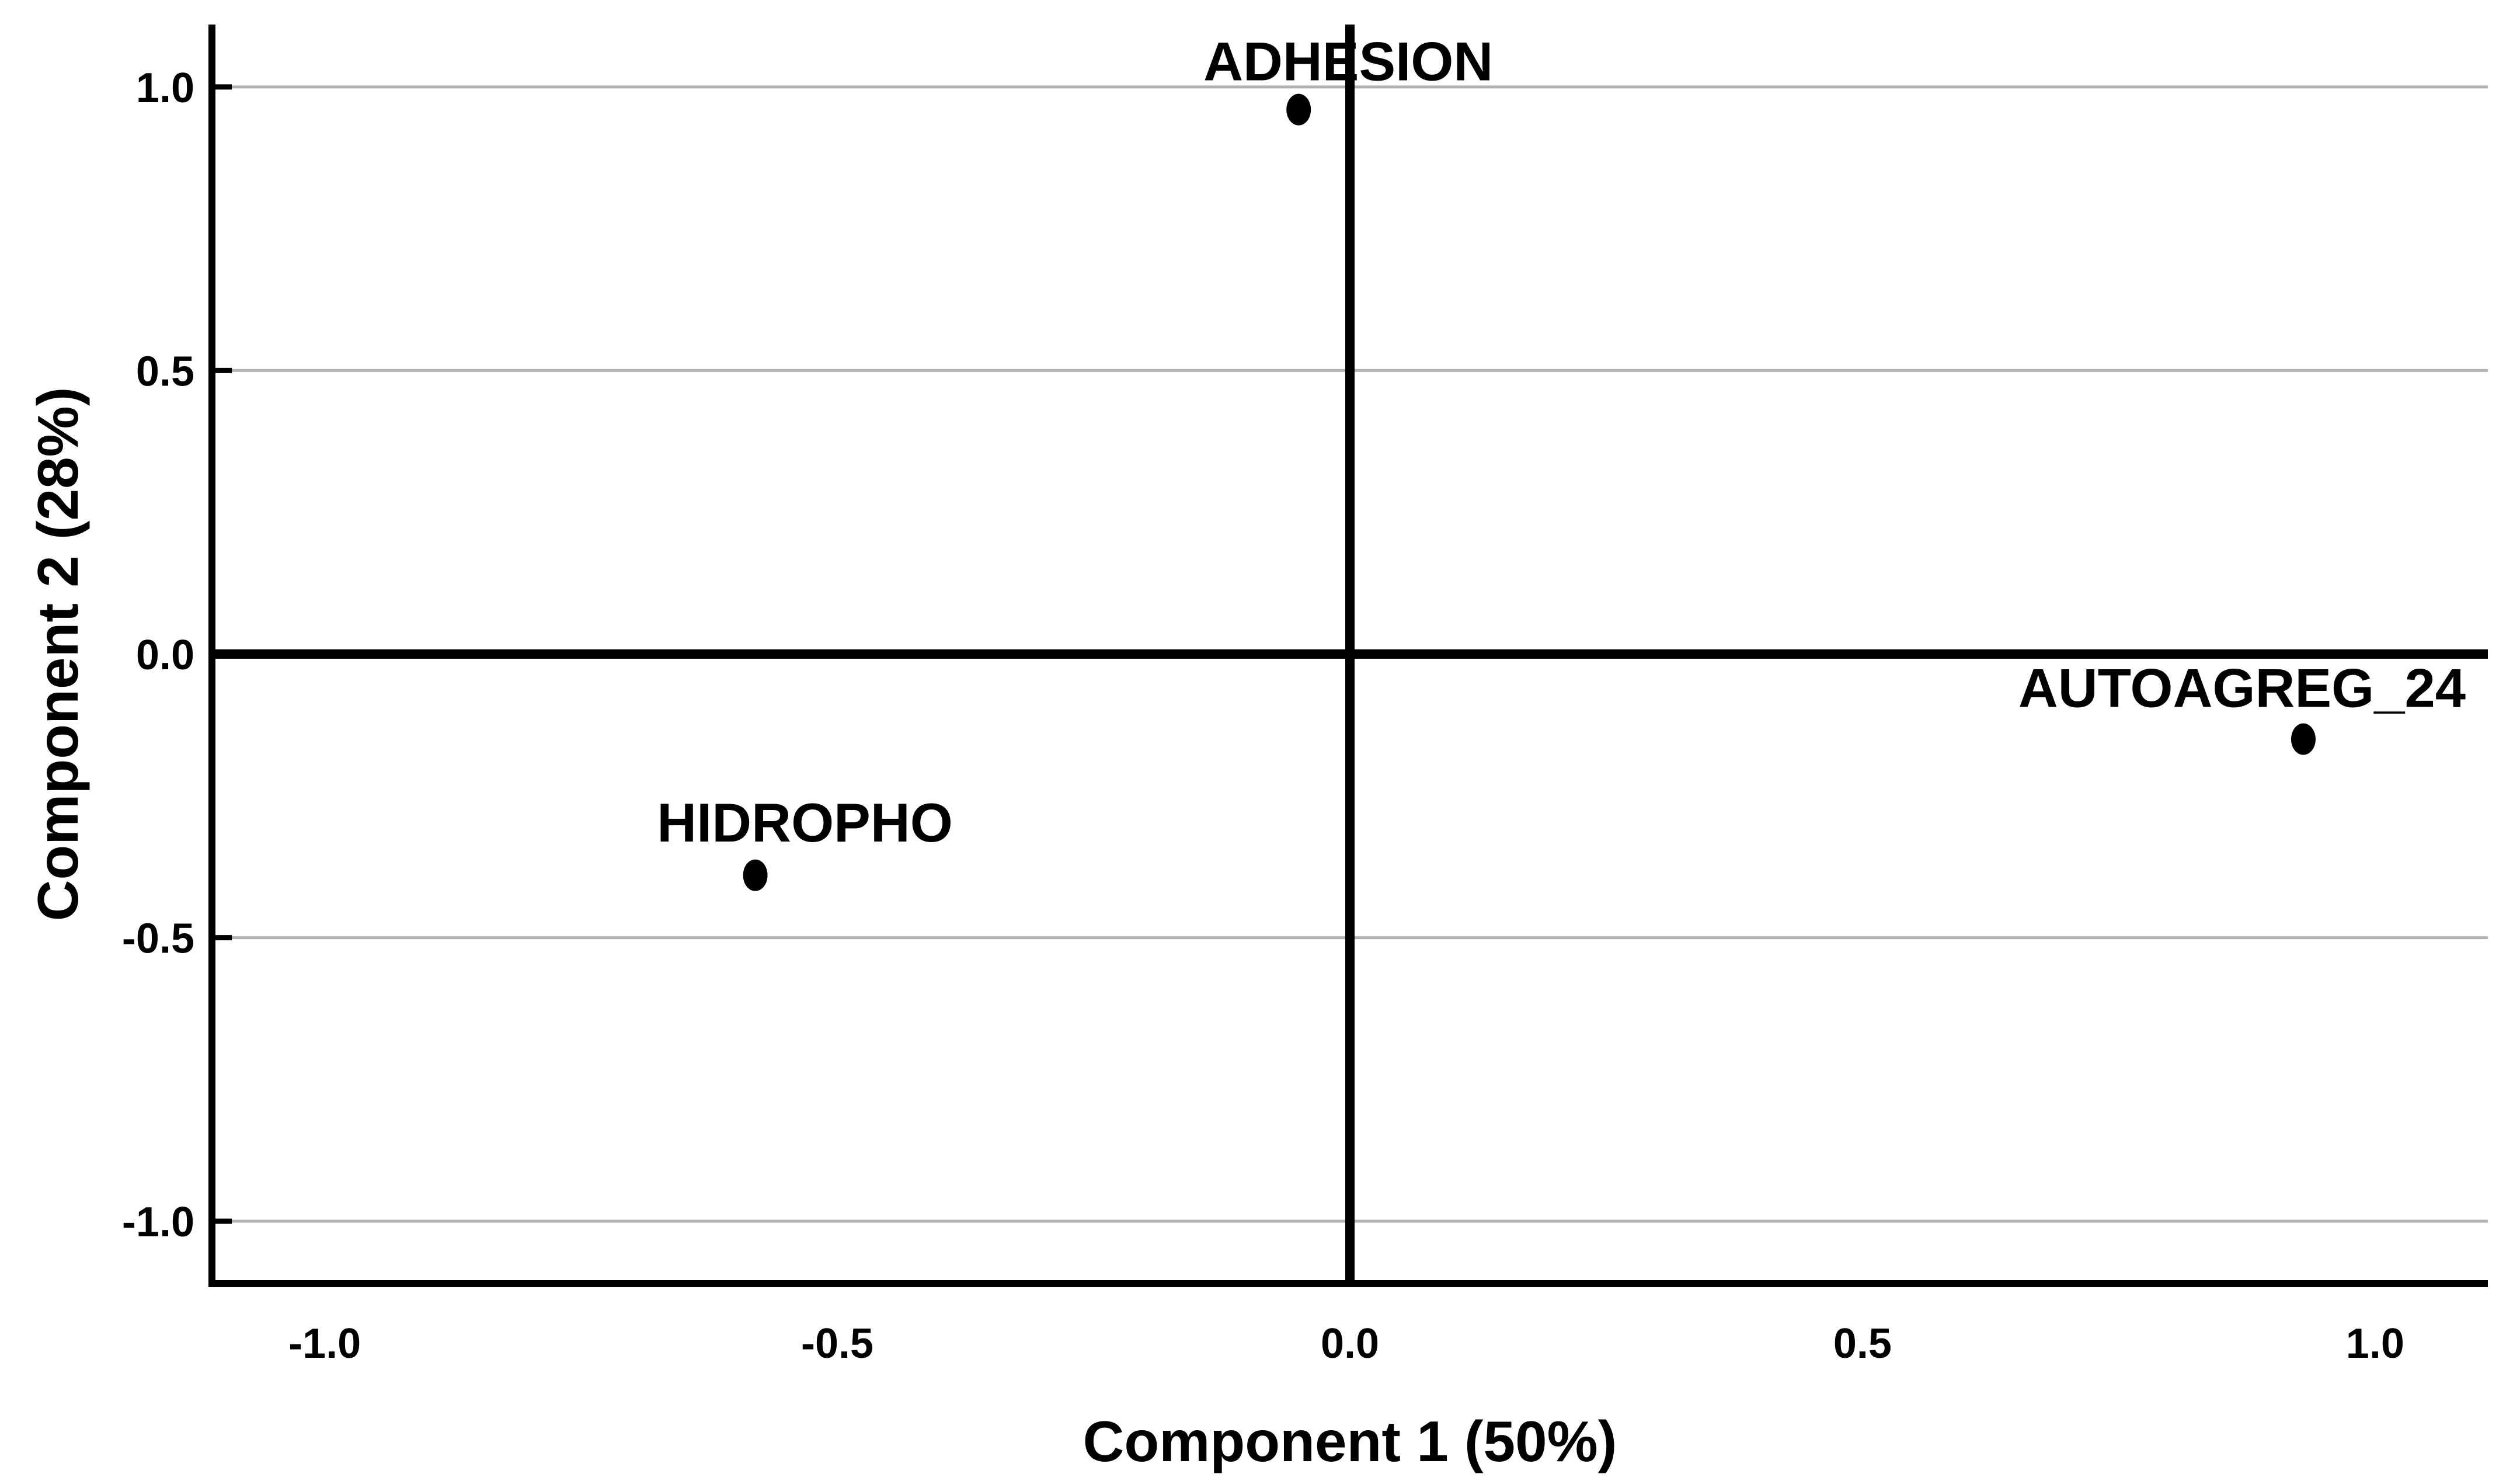  Describe the element at coordinates (1350, 1343) in the screenshot. I see `x-tick-label-0.0: 0.0` at that location.